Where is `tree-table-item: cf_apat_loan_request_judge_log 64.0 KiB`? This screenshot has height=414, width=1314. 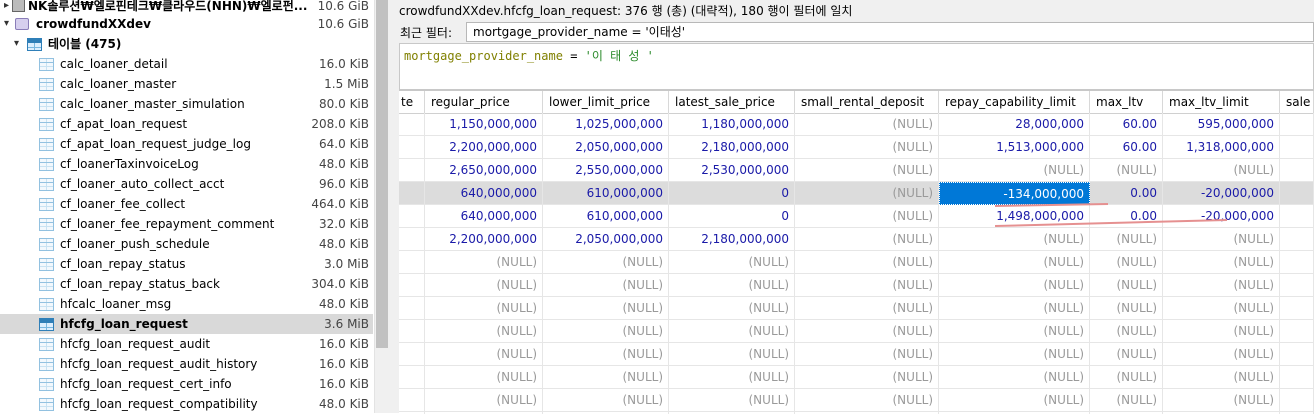
tree-table-item: cf_apat_loan_request_judge_log 64.0 KiB is located at coordinates (186, 144).